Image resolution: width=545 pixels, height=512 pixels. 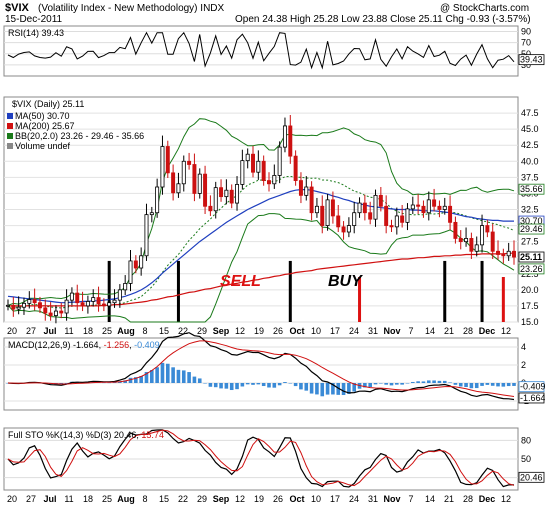 I want to click on sto-right-box, so click(x=531, y=477).